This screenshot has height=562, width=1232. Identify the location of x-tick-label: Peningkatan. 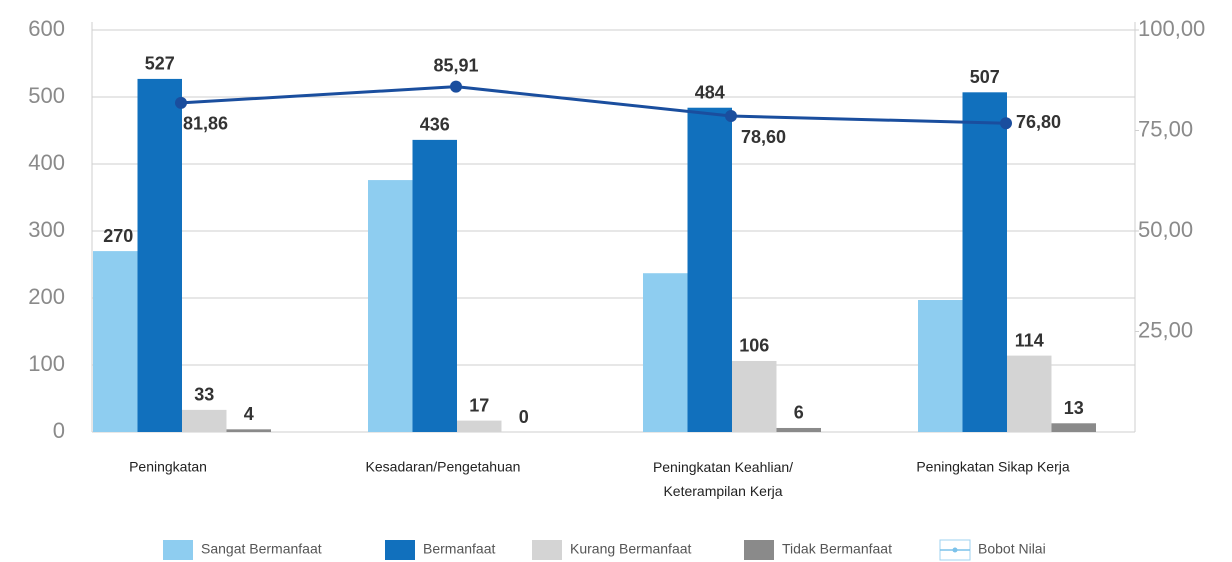
(168, 467).